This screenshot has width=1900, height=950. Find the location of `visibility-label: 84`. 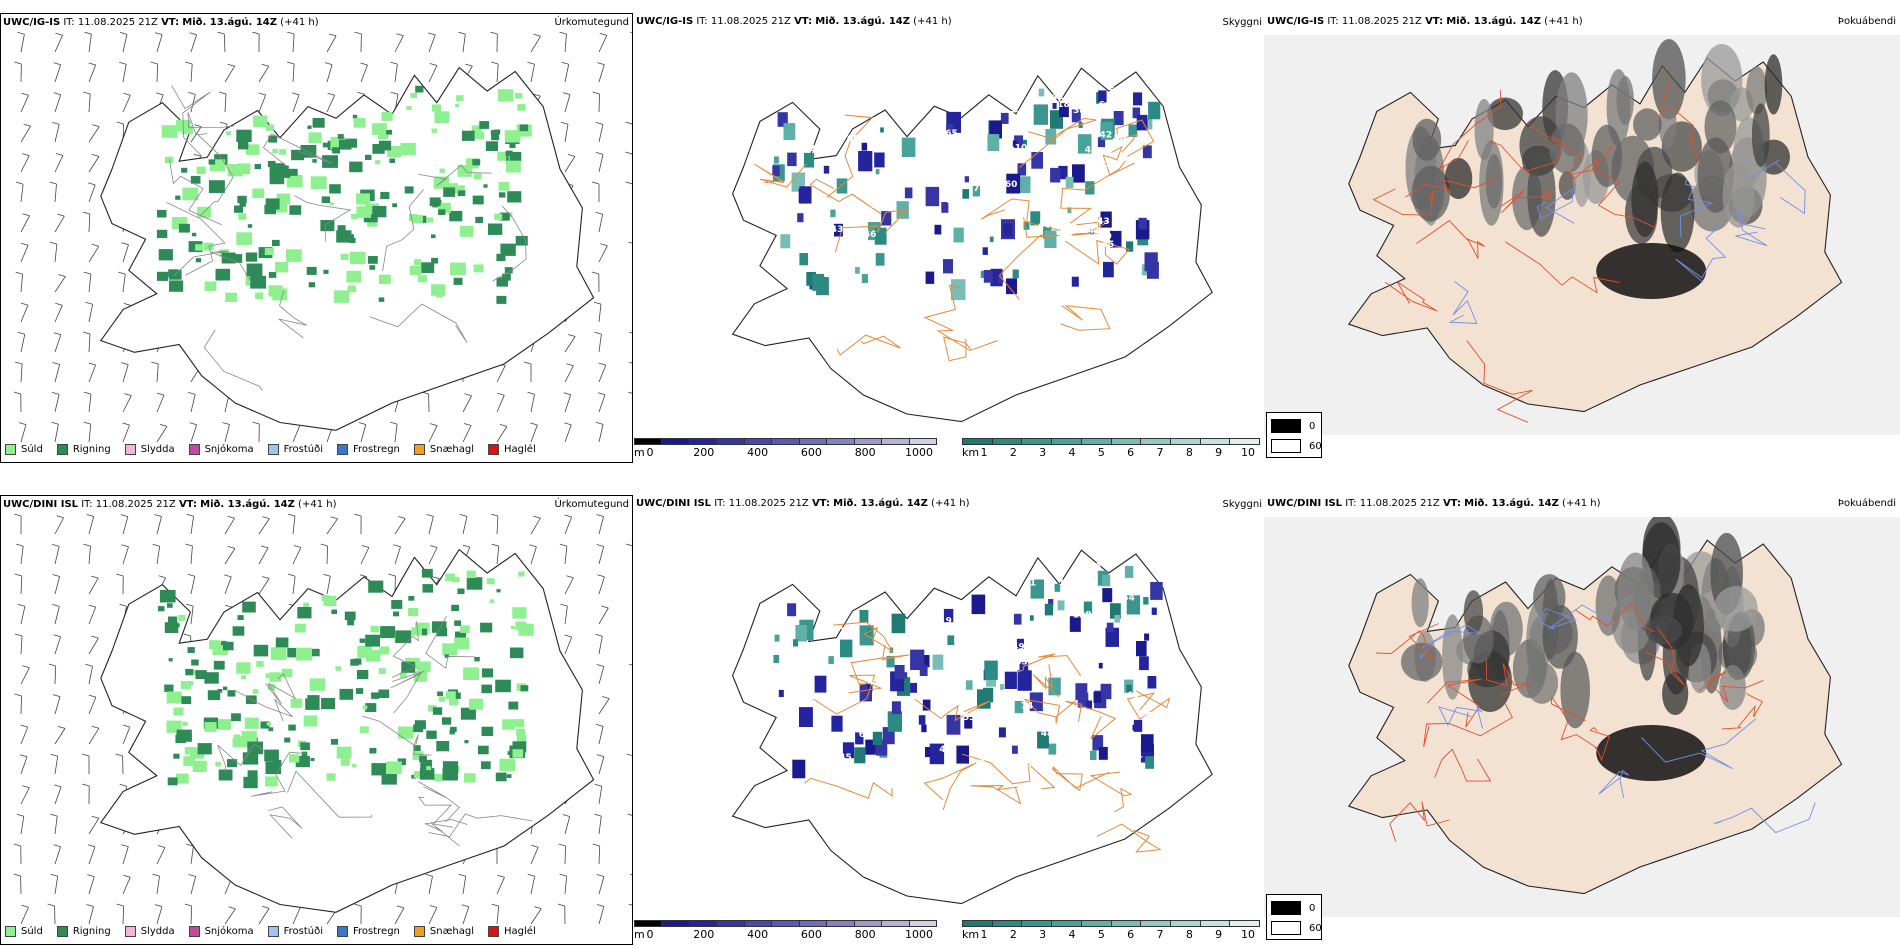

visibility-label: 84 is located at coordinates (1003, 746).